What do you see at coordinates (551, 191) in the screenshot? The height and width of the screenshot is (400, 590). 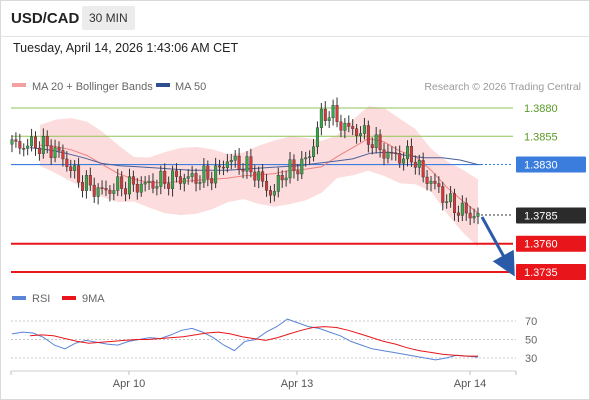 I see `level-labels: 1.3880 1.3855 1.3830 1.3785 1.3760 1.3735` at bounding box center [551, 191].